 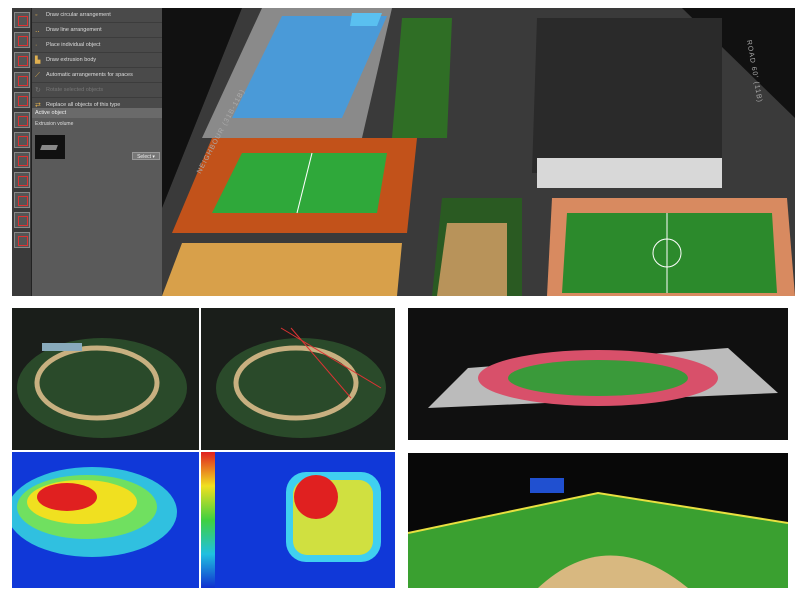 What do you see at coordinates (97, 90) in the screenshot?
I see `menu-item-rotate: ↻ Rotate selected objects` at bounding box center [97, 90].